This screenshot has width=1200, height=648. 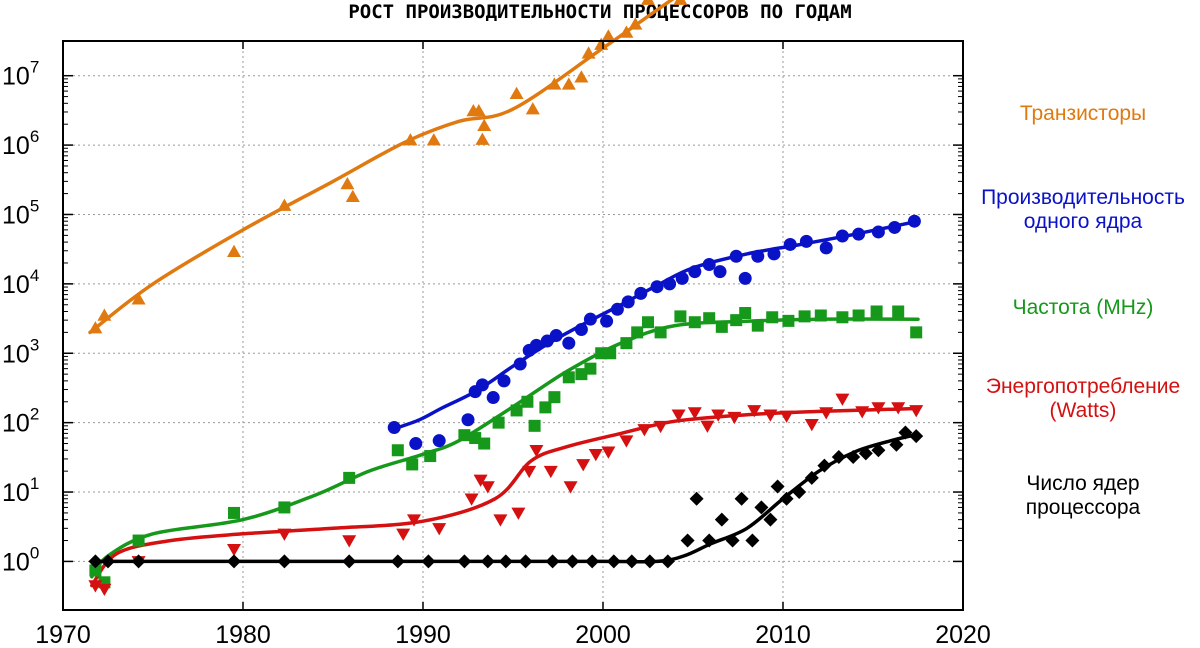 What do you see at coordinates (20, 490) in the screenshot?
I see `y-tick-label: 10¹` at bounding box center [20, 490].